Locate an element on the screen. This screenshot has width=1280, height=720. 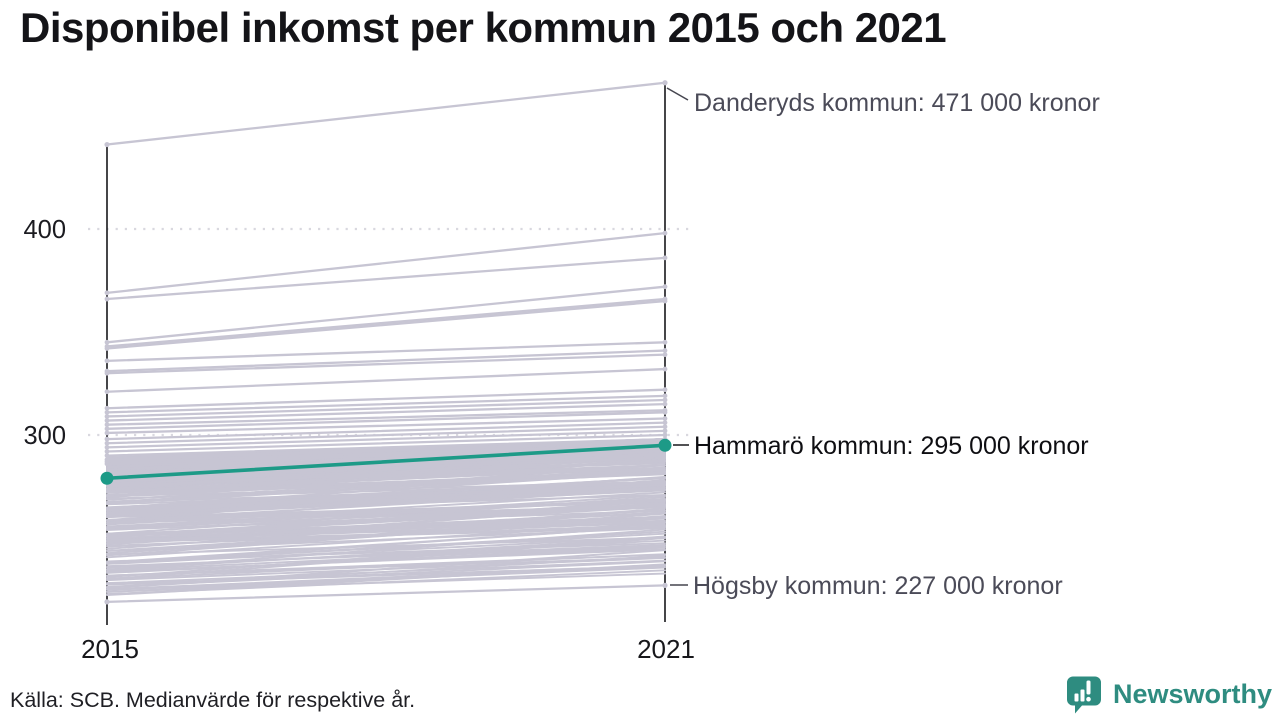
newsworthy-logo-icon is located at coordinates (1083, 695).